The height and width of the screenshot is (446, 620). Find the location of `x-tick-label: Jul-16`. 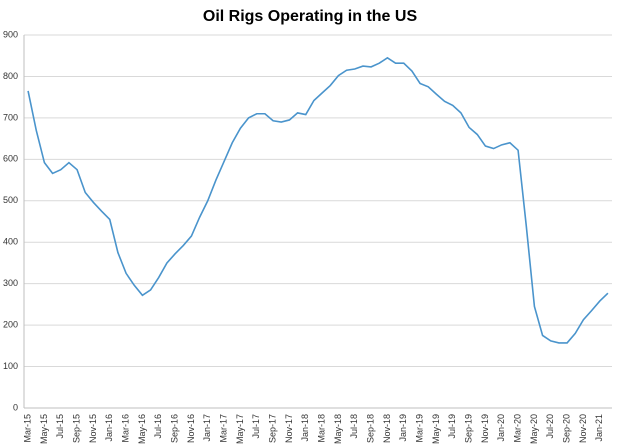

x-tick-label: Jul-16 is located at coordinates (158, 426).